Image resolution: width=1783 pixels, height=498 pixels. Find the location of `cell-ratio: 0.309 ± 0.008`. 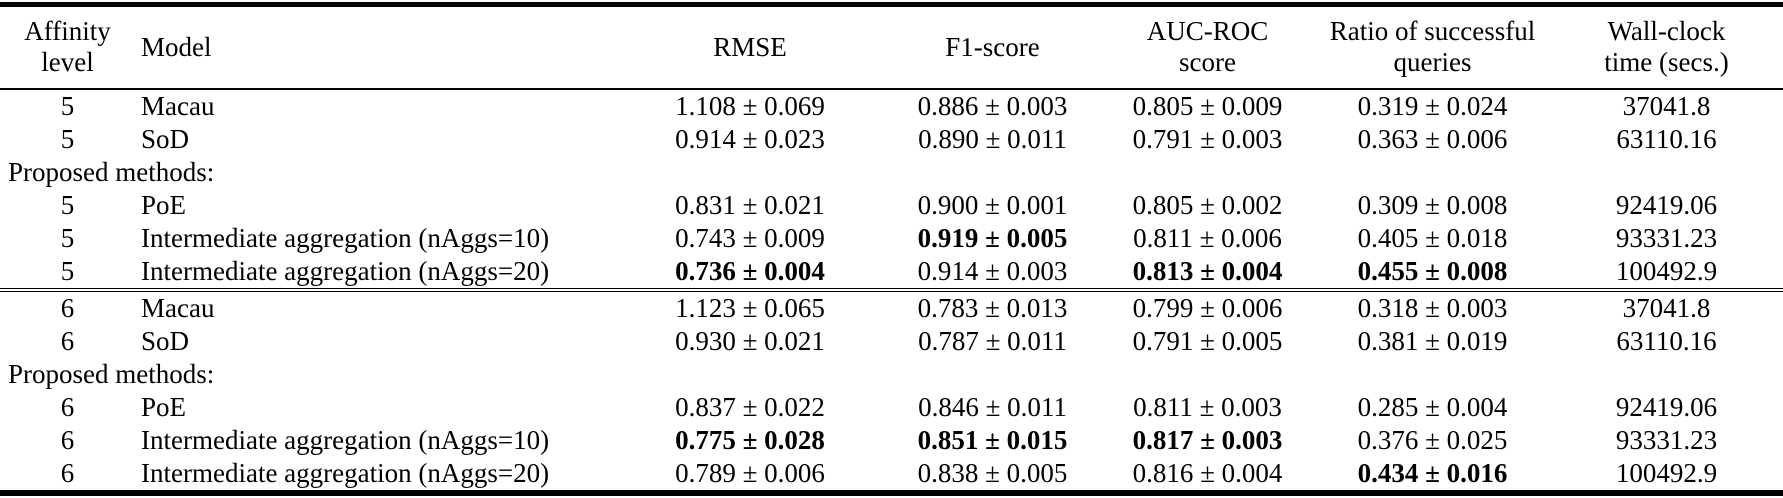

cell-ratio: 0.309 ± 0.008 is located at coordinates (1432, 205).